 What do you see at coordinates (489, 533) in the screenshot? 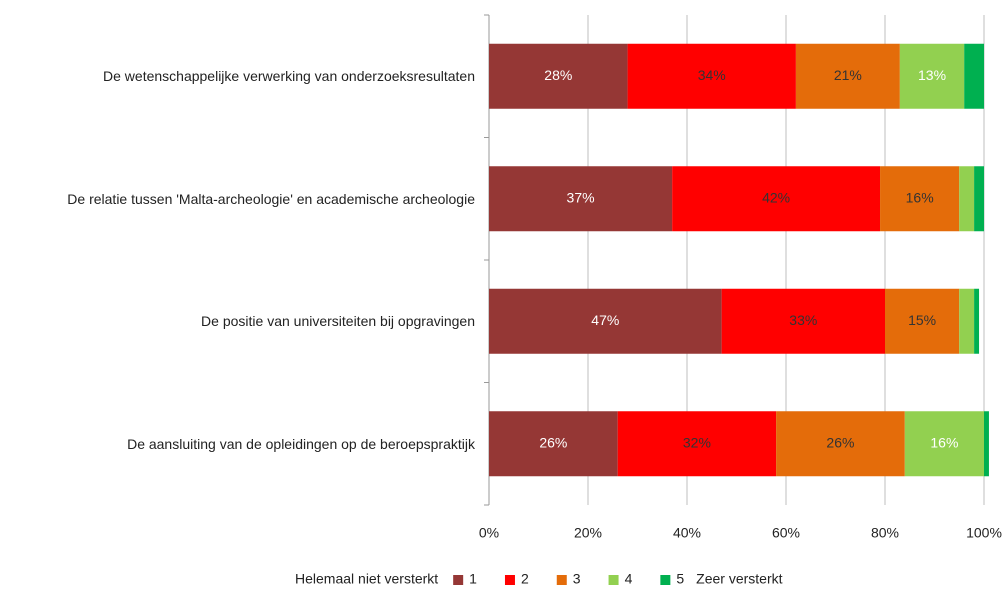
I see `x-tick-label: 0%` at bounding box center [489, 533].